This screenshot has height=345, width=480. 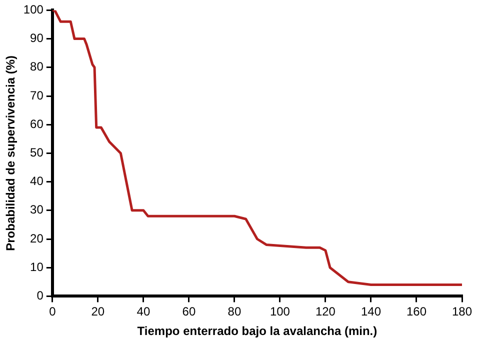 I want to click on y-tick-label: 70, so click(x=37, y=95).